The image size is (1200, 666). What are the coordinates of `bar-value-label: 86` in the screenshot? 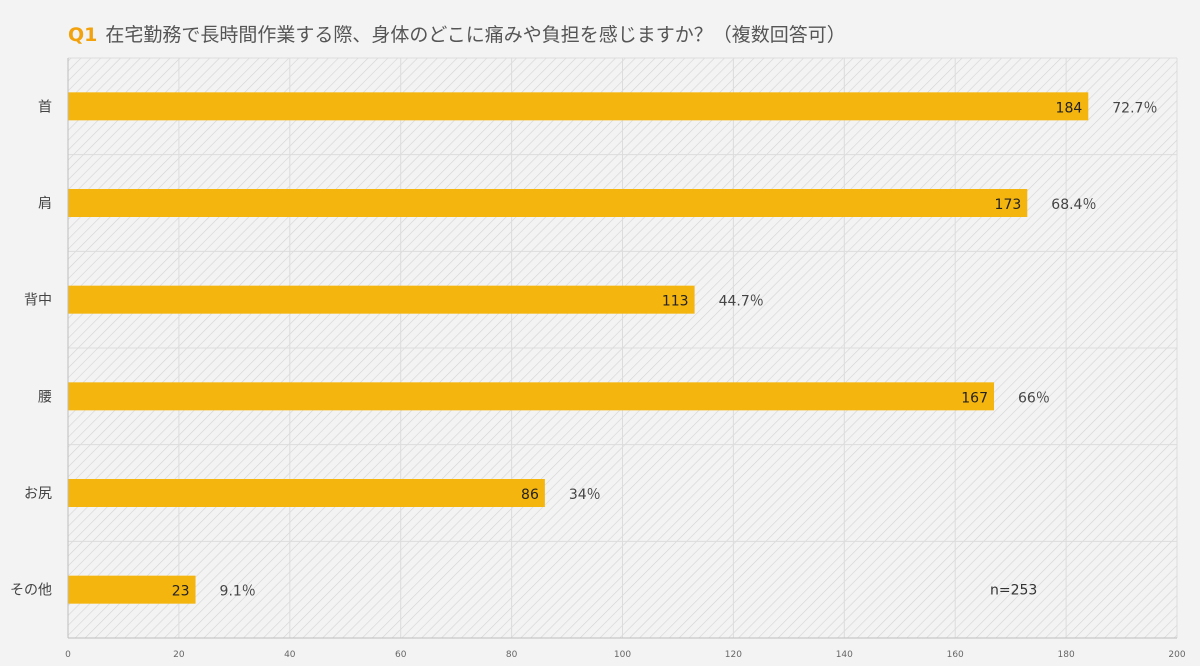 It's located at (530, 495).